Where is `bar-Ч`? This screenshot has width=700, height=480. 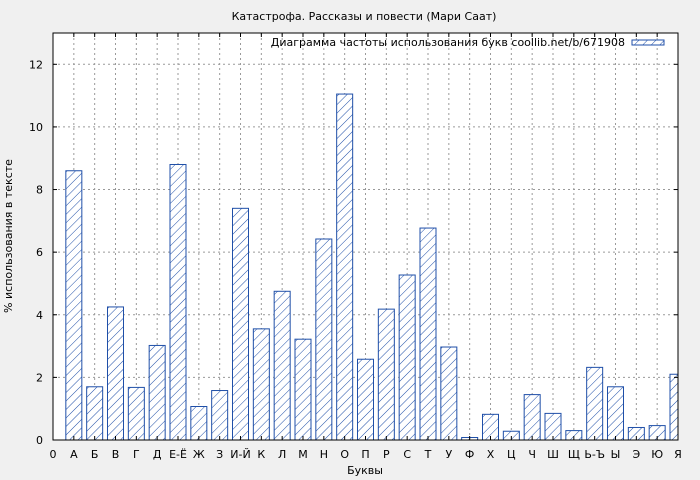 bar-Ч is located at coordinates (532, 417).